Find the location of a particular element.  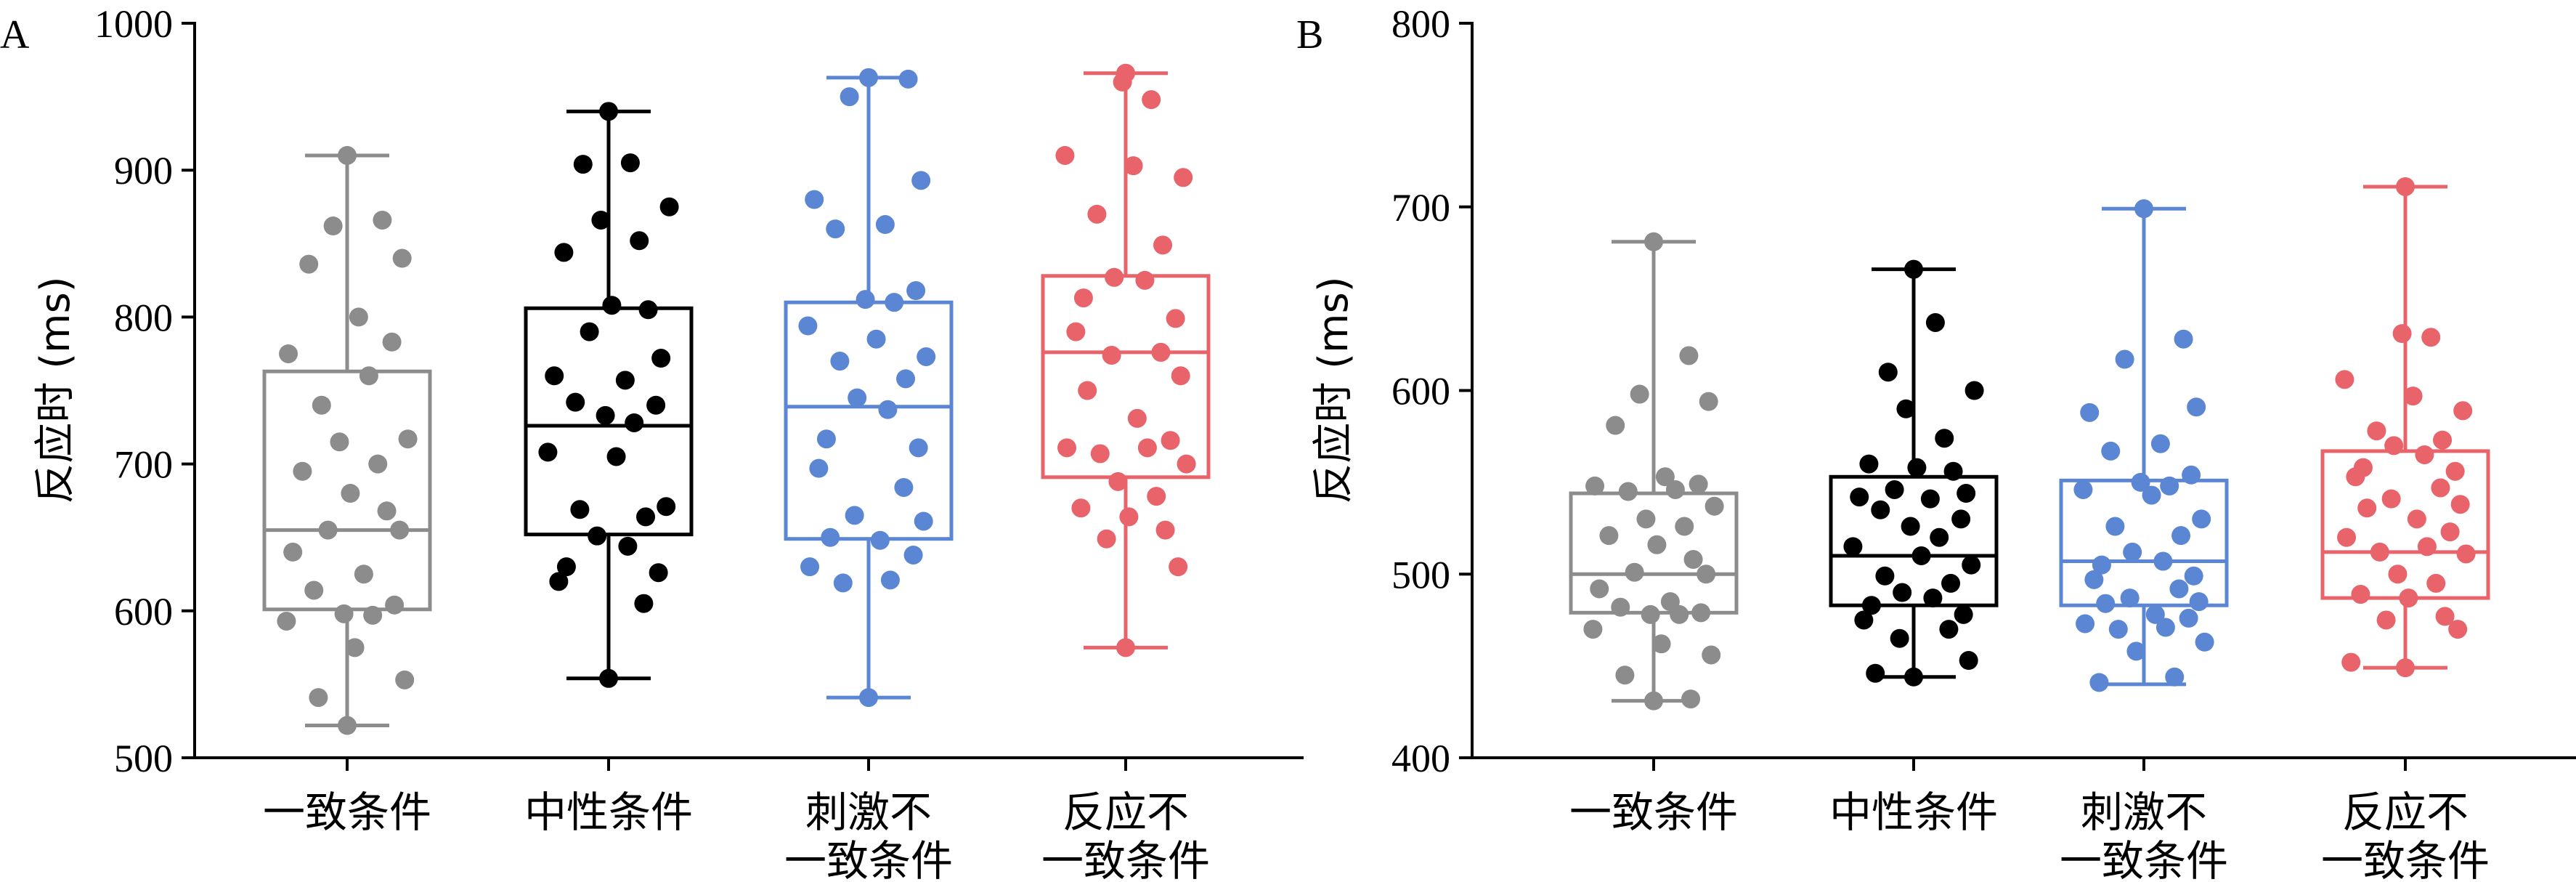

x-tick-label: 中性条件 is located at coordinates (608, 812).